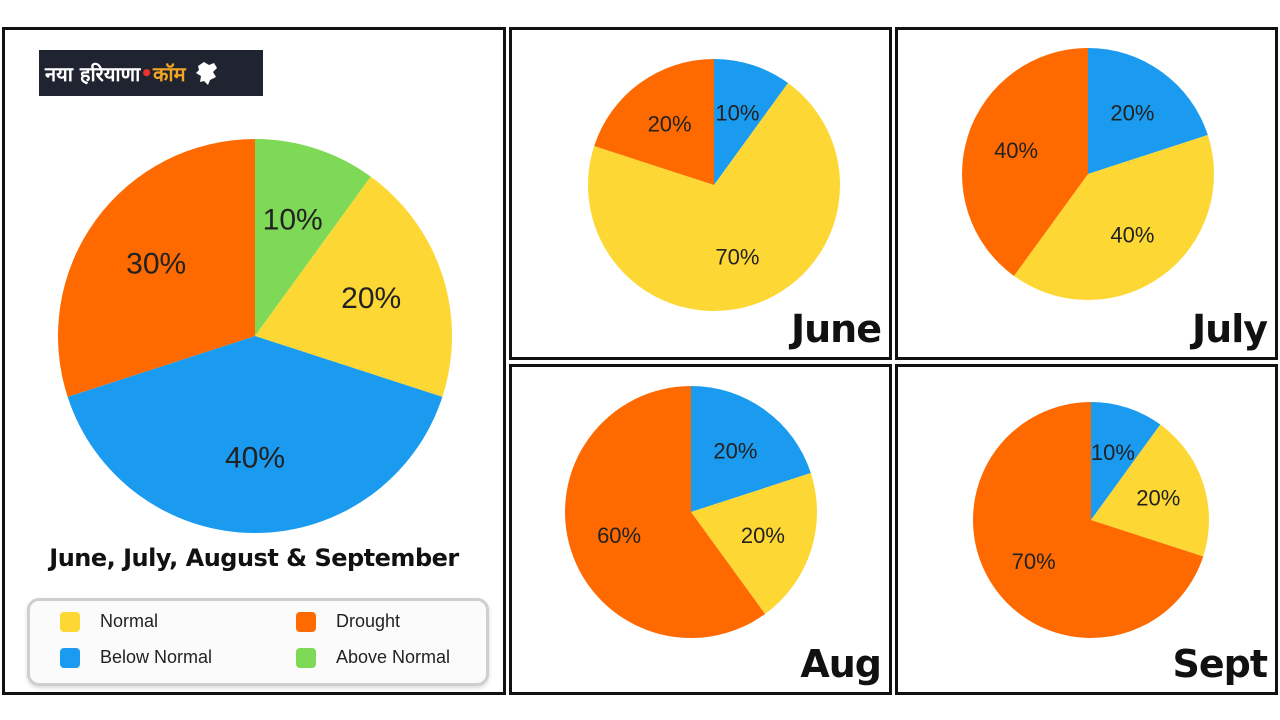 This screenshot has height=720, width=1280. Describe the element at coordinates (313, 237) in the screenshot. I see `combined-slice-above-normal` at that location.